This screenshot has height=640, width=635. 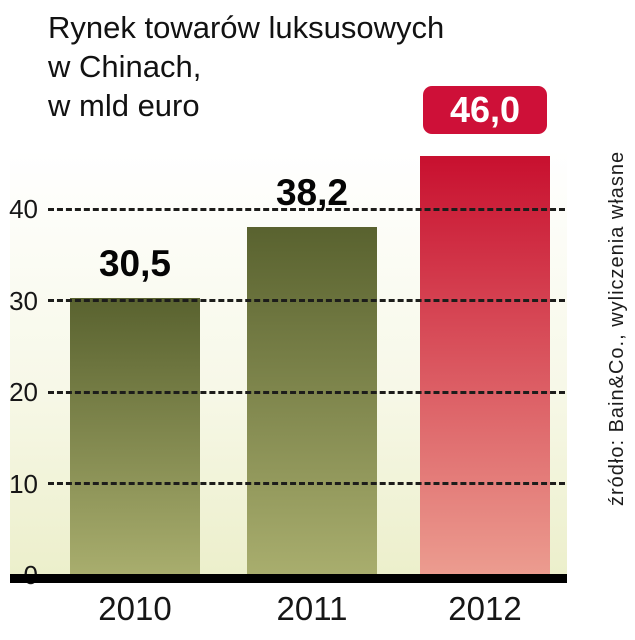 What do you see at coordinates (135, 437) in the screenshot?
I see `bar-2010` at bounding box center [135, 437].